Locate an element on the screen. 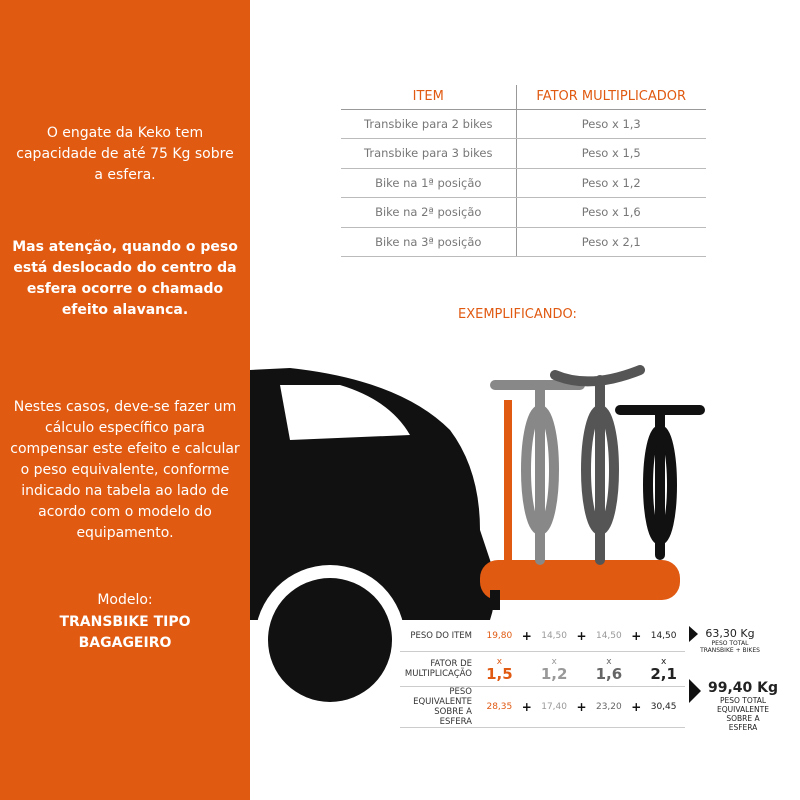  model-label: Modelo: is located at coordinates (125, 600).